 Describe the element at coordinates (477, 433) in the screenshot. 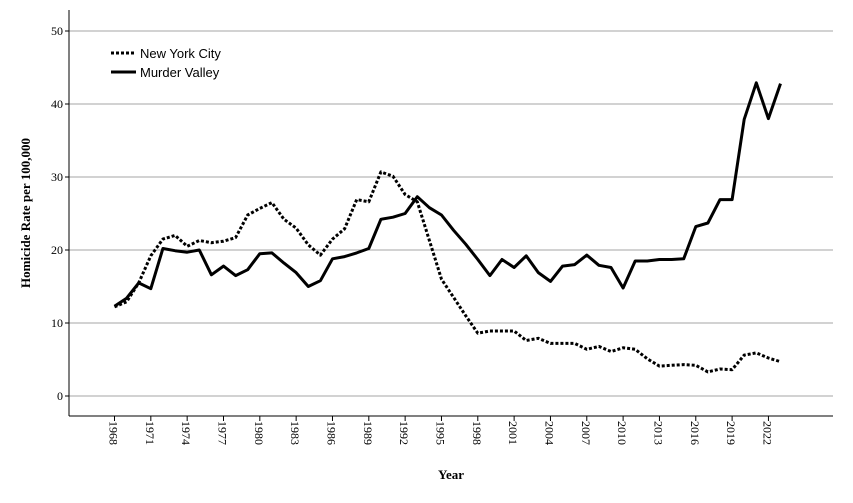

I see `x-tick-label-1998: 1998` at that location.